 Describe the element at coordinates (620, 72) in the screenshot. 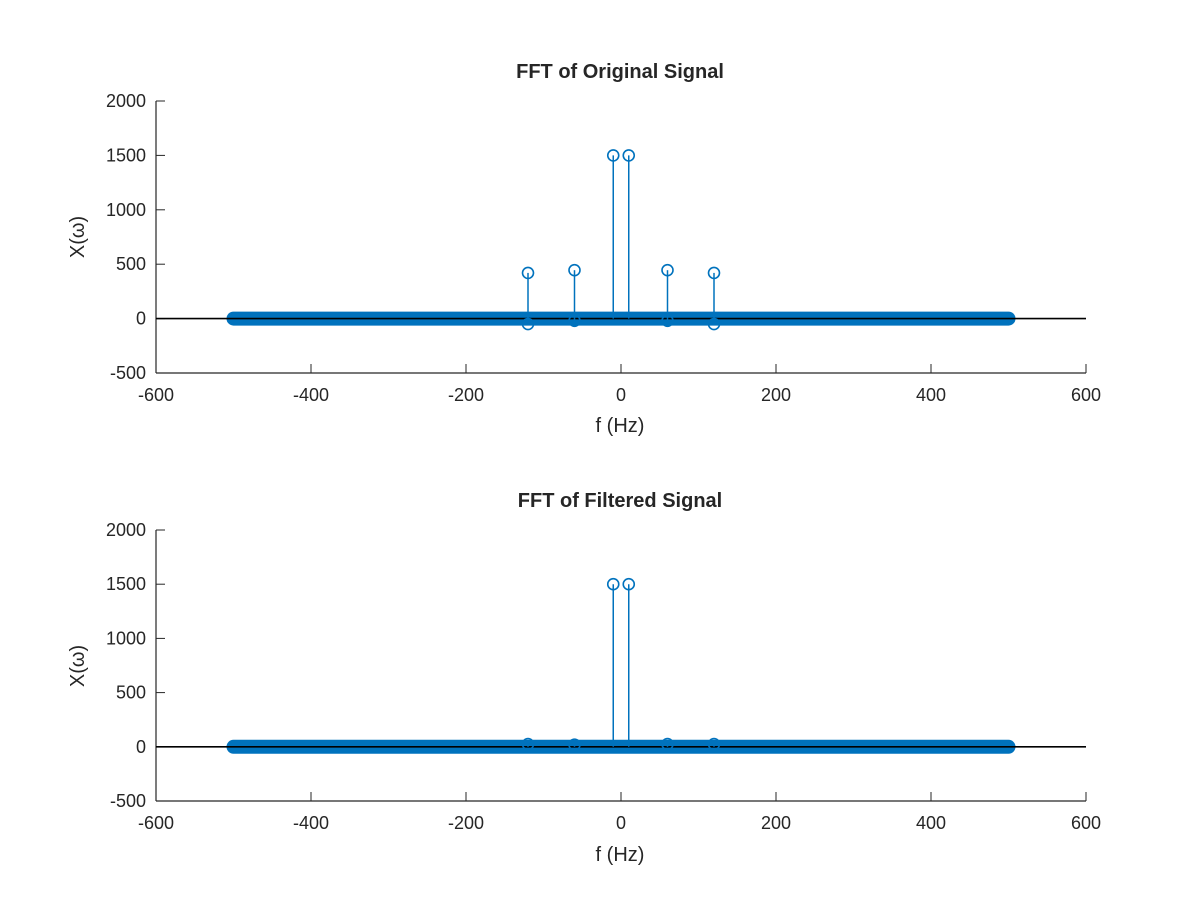

I see `plot-title: FFT of Original Signal` at that location.